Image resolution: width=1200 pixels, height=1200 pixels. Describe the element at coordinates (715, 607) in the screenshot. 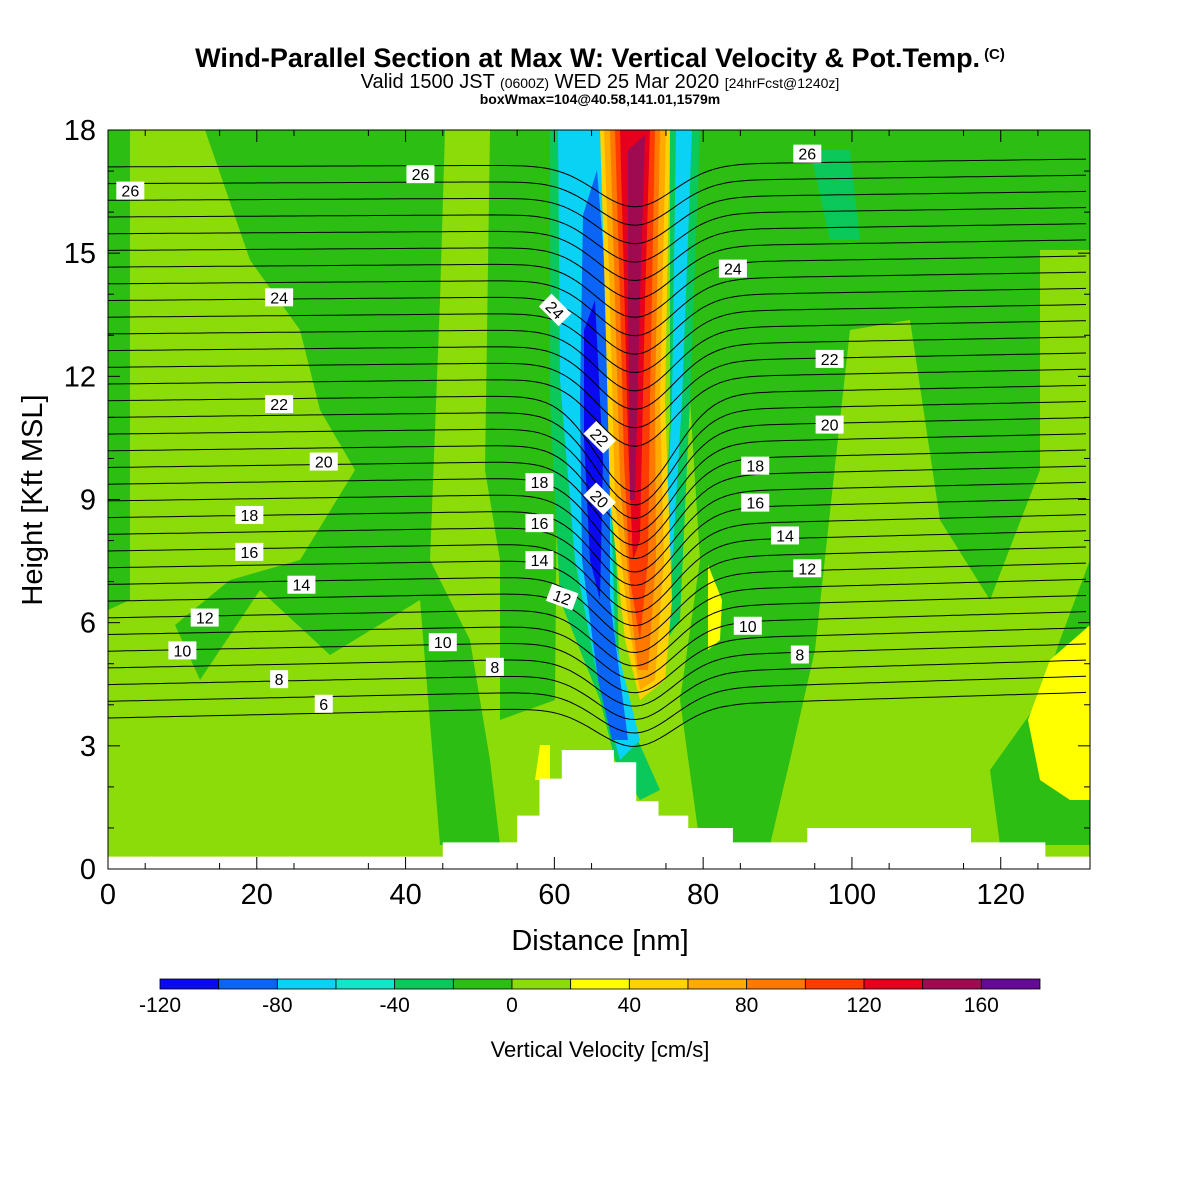

I see `band-updraft-weak-small` at that location.